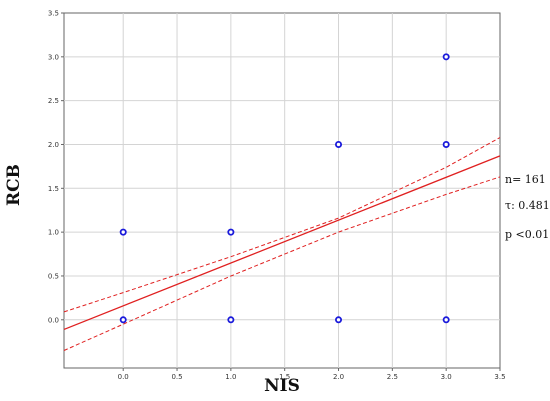  I want to click on x-tick-label: 2.5, so click(392, 377).